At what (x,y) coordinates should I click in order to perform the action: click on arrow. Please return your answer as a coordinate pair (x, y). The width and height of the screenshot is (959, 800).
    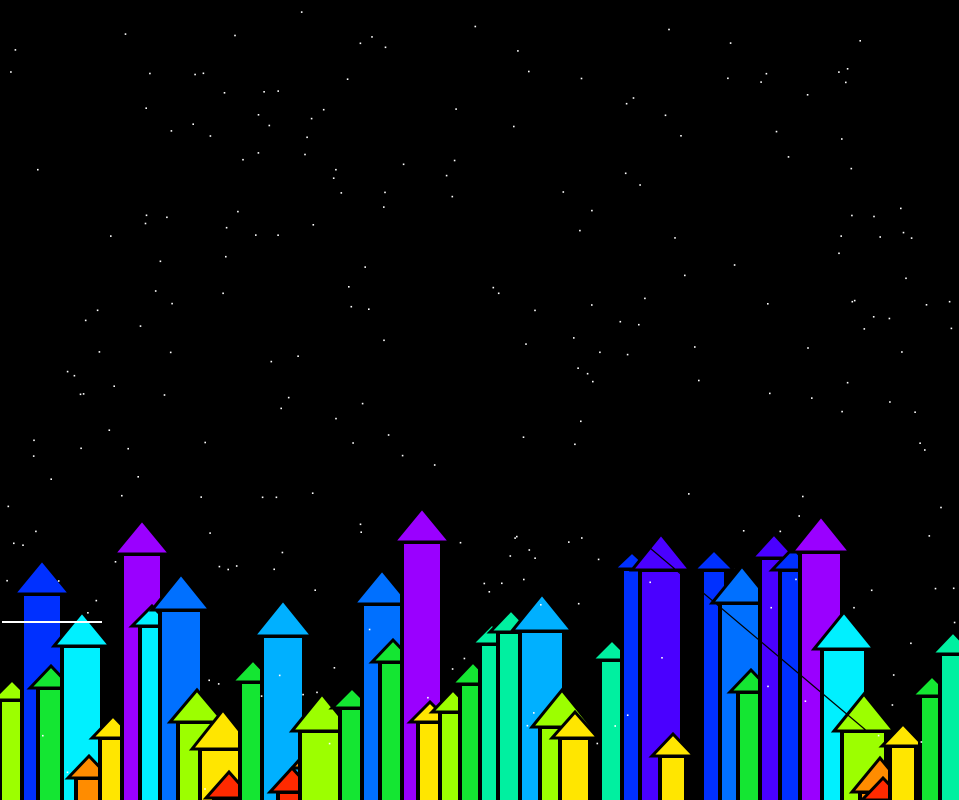
    Looking at the image, I should click on (943, 714).